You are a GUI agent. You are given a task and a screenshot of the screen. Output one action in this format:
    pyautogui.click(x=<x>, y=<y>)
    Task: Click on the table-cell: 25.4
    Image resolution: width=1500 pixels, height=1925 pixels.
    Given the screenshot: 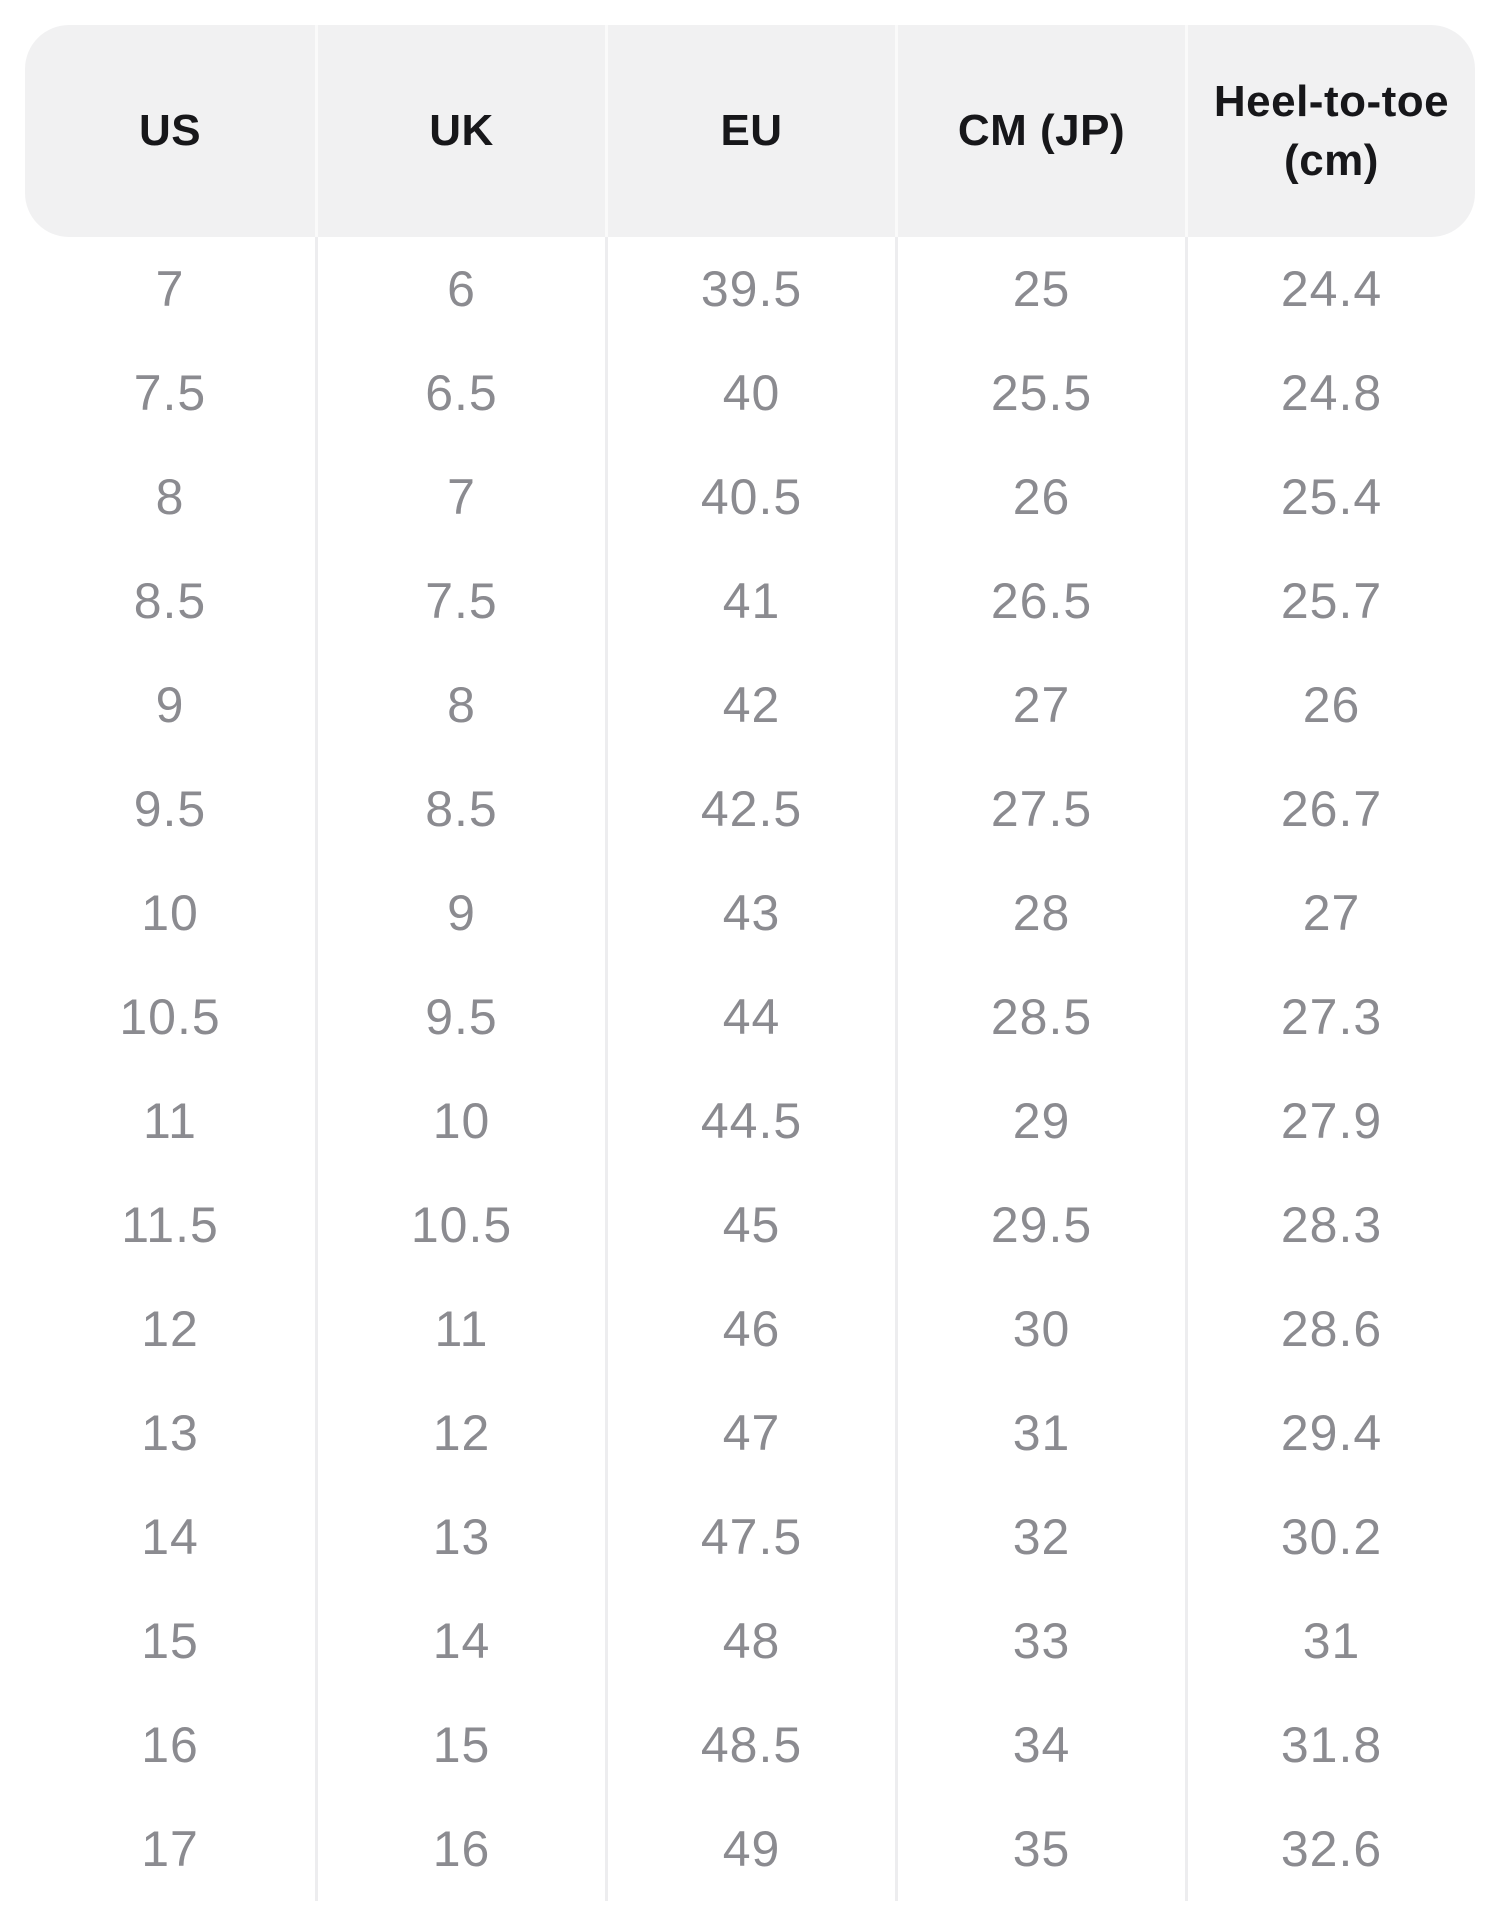 What is the action you would take?
    pyautogui.click(x=1330, y=497)
    